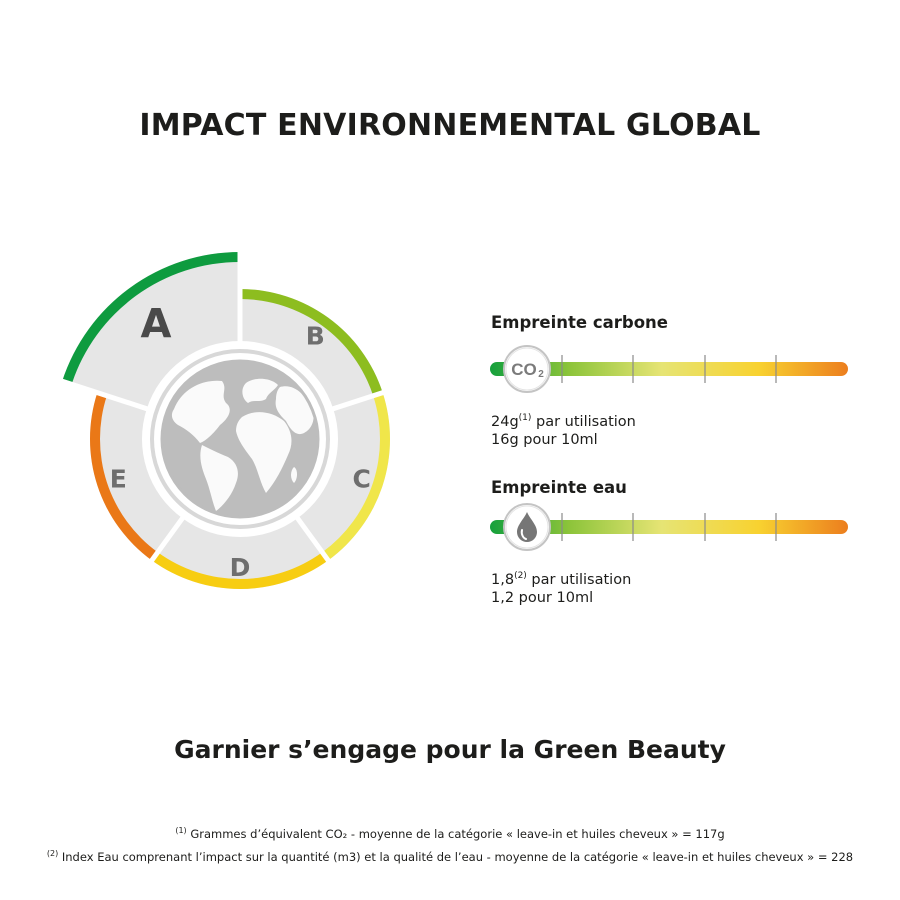 The image size is (900, 900). What do you see at coordinates (524, 369) in the screenshot?
I see `svg-text: CO` at bounding box center [524, 369].